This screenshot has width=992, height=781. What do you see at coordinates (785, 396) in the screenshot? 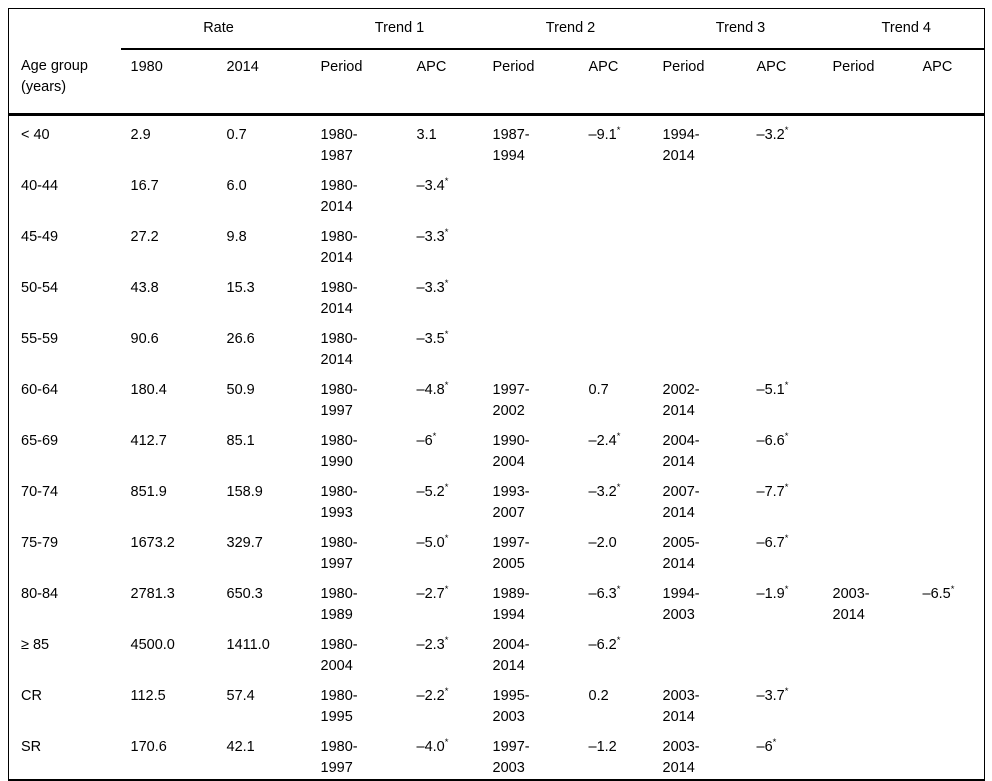
I see `trend3-apc-cell: –5.1*` at bounding box center [785, 396].